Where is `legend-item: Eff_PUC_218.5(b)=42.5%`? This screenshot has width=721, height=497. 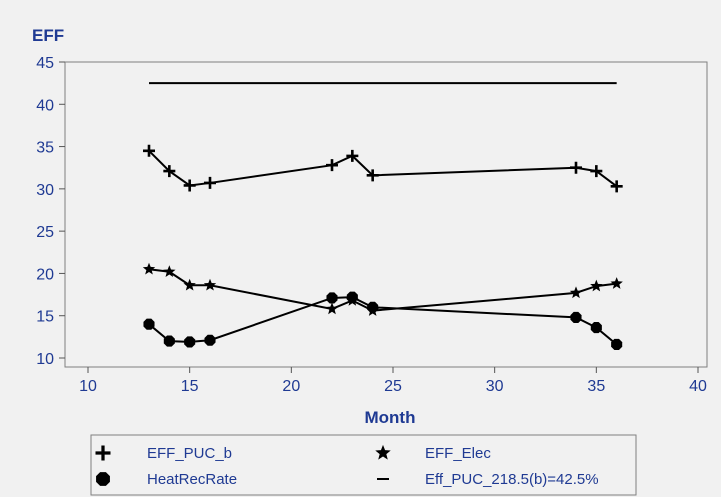
legend-item: Eff_PUC_218.5(b)=42.5% is located at coordinates (488, 479).